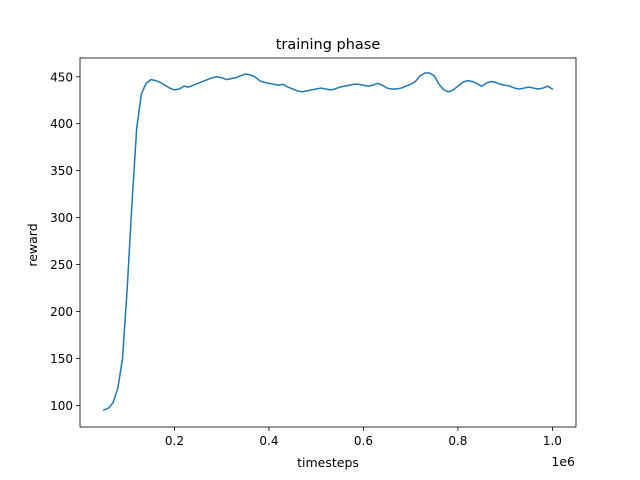 This screenshot has height=480, width=640. What do you see at coordinates (61, 171) in the screenshot?
I see `y-tick-label: 350` at bounding box center [61, 171].